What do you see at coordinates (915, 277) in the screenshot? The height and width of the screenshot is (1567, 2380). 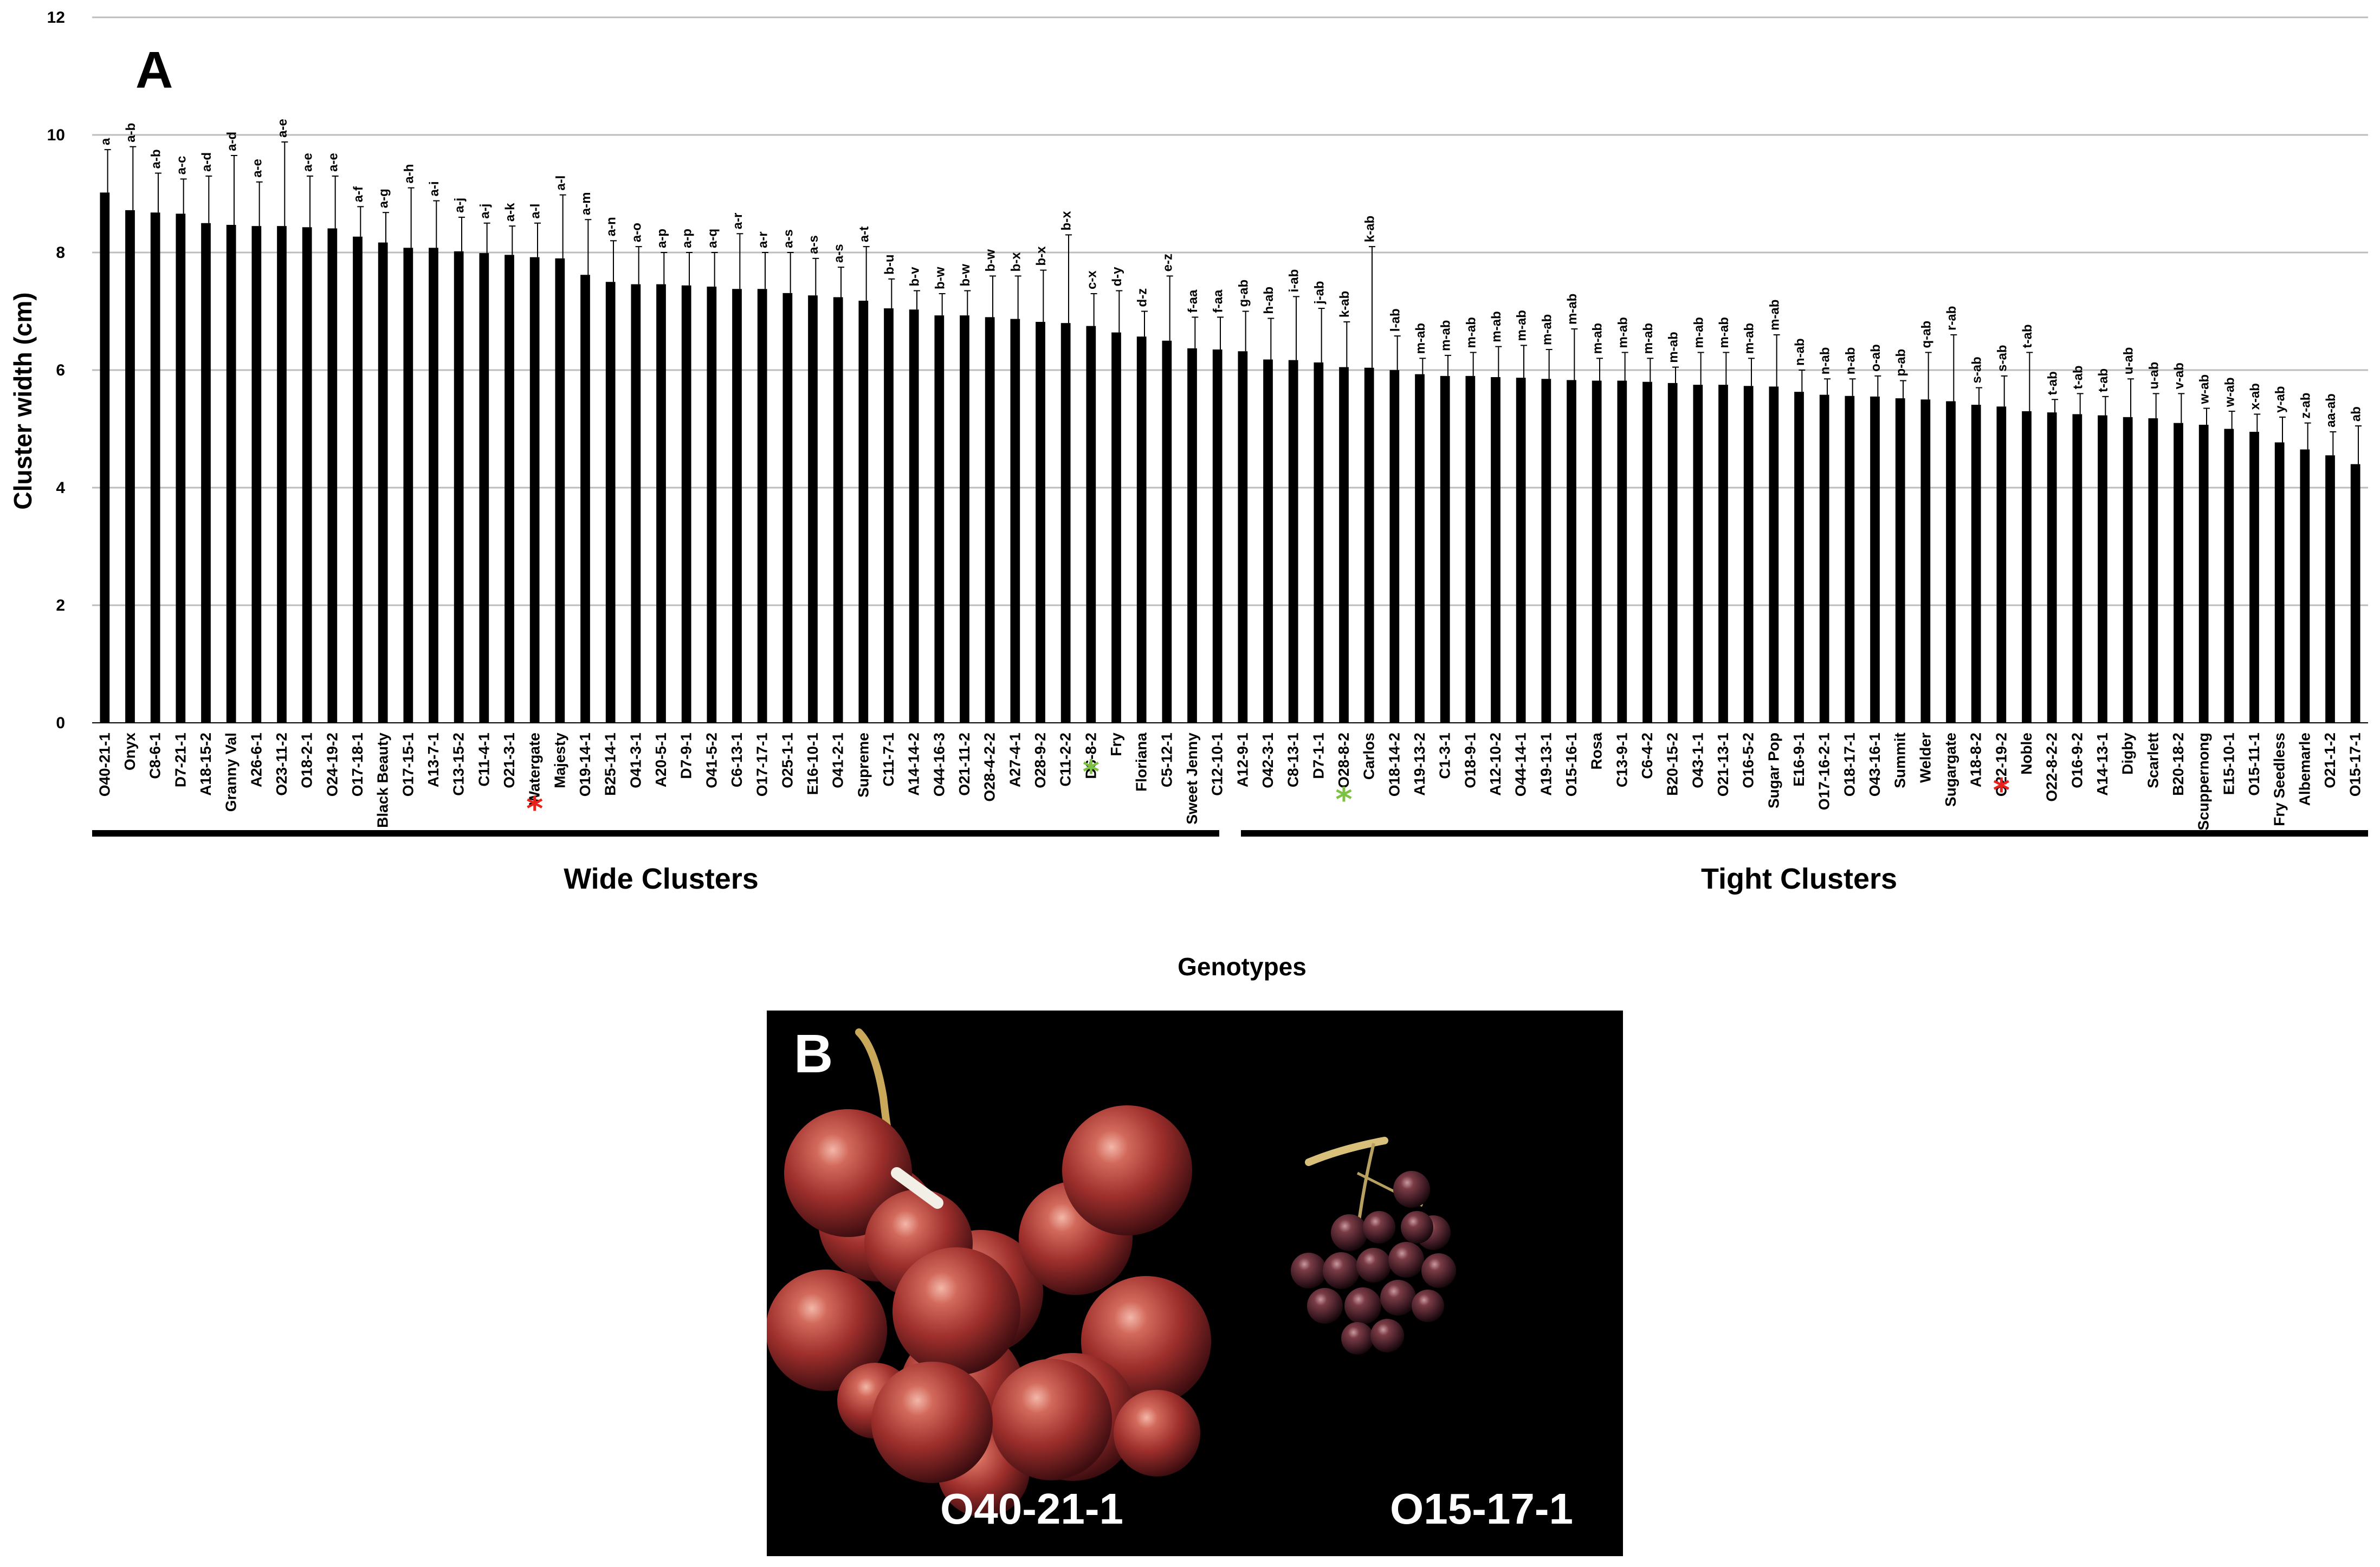 I see `significance-label: b-v` at bounding box center [915, 277].